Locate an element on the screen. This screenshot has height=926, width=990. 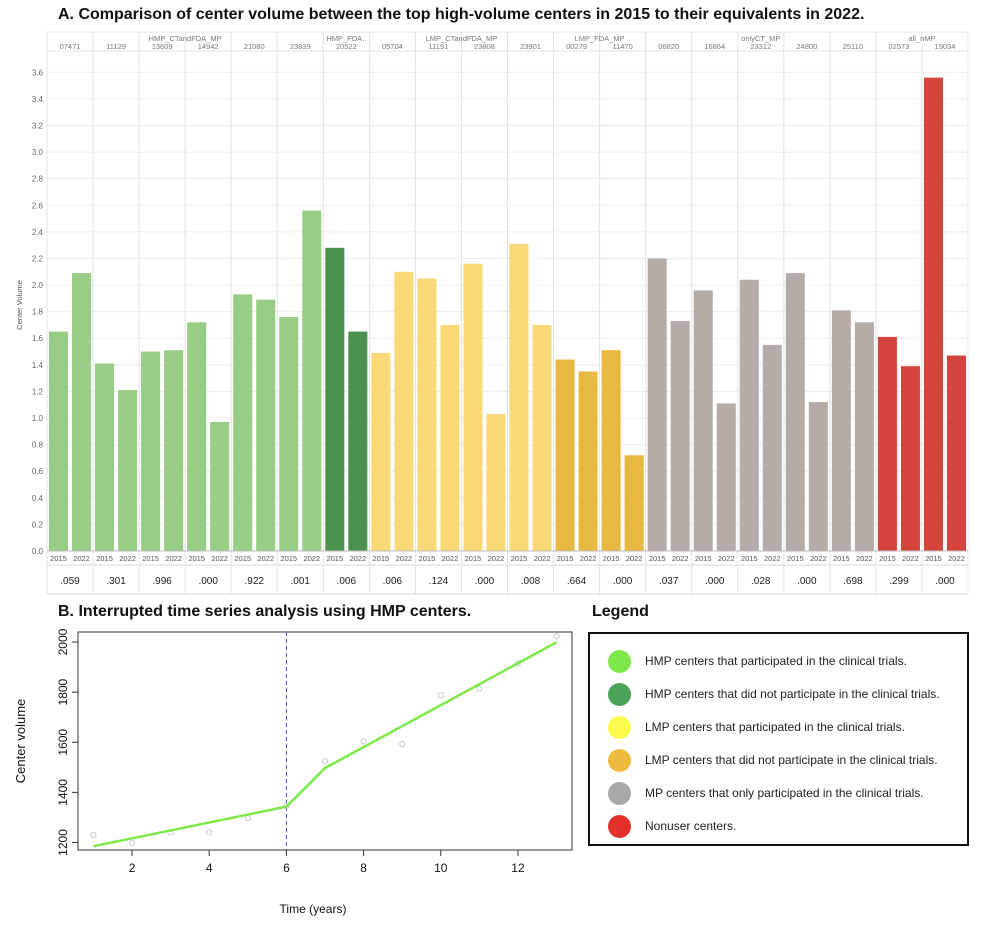
fit-line-post is located at coordinates (421, 724).